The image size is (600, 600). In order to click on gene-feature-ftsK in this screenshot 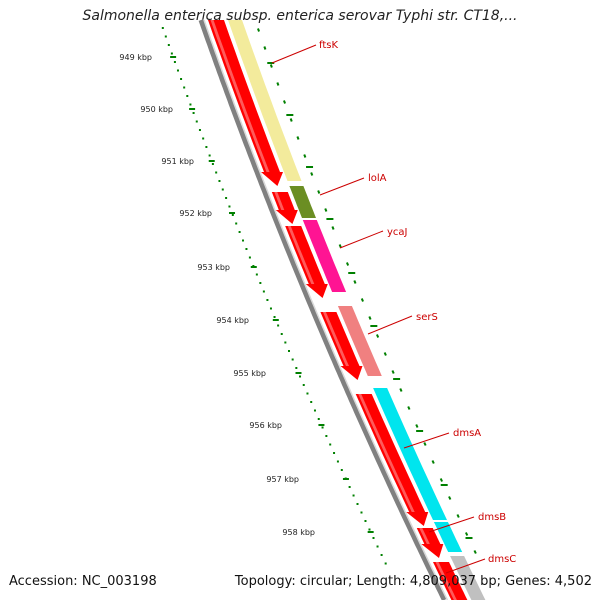, I will do `click(265, 100)`.